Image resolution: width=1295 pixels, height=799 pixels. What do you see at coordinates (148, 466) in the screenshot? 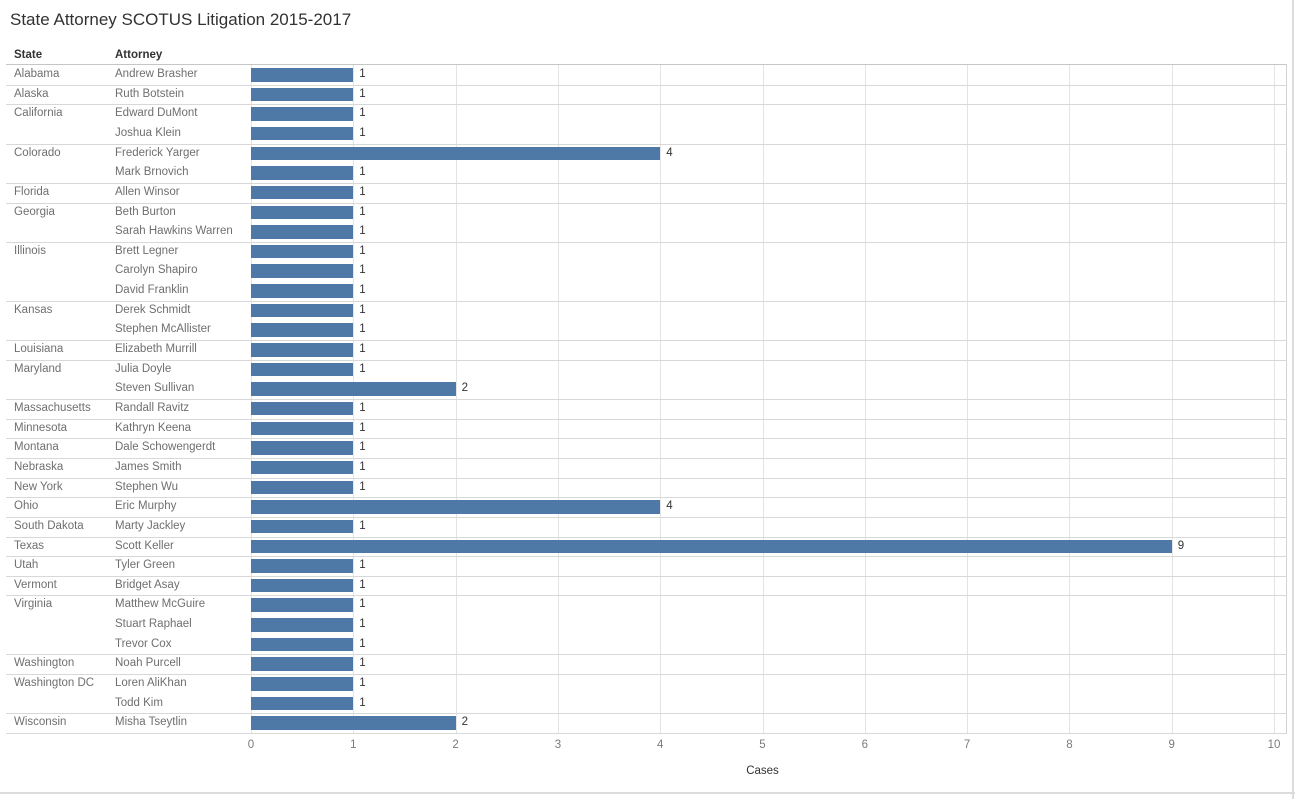
I see `attorney-label: James Smith` at bounding box center [148, 466].